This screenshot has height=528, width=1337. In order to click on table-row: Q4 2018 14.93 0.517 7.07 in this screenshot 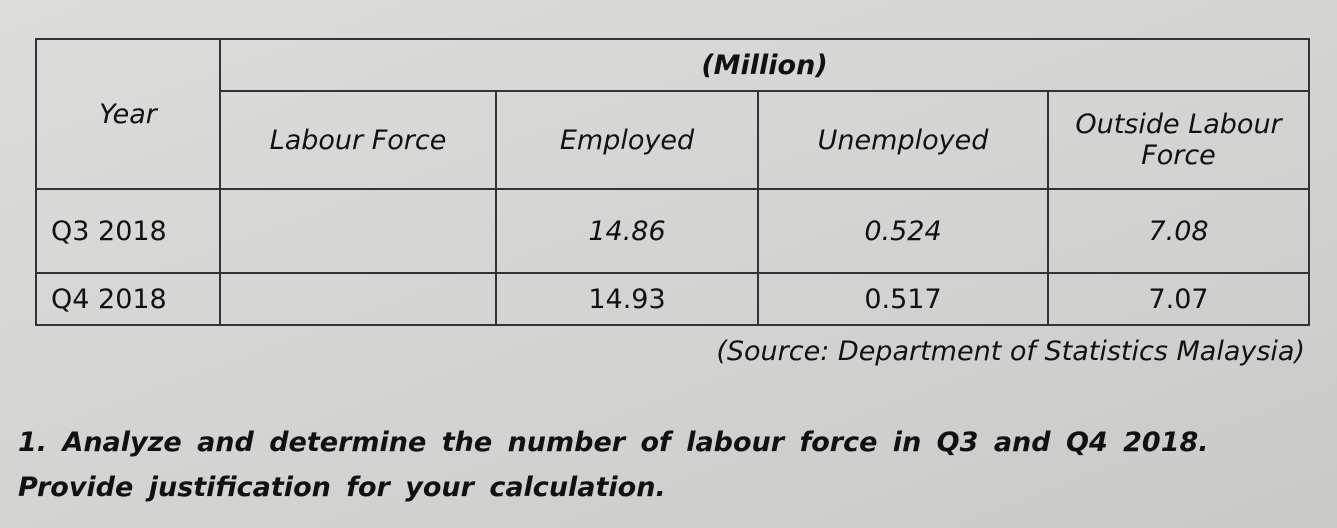, I will do `click(672, 299)`.